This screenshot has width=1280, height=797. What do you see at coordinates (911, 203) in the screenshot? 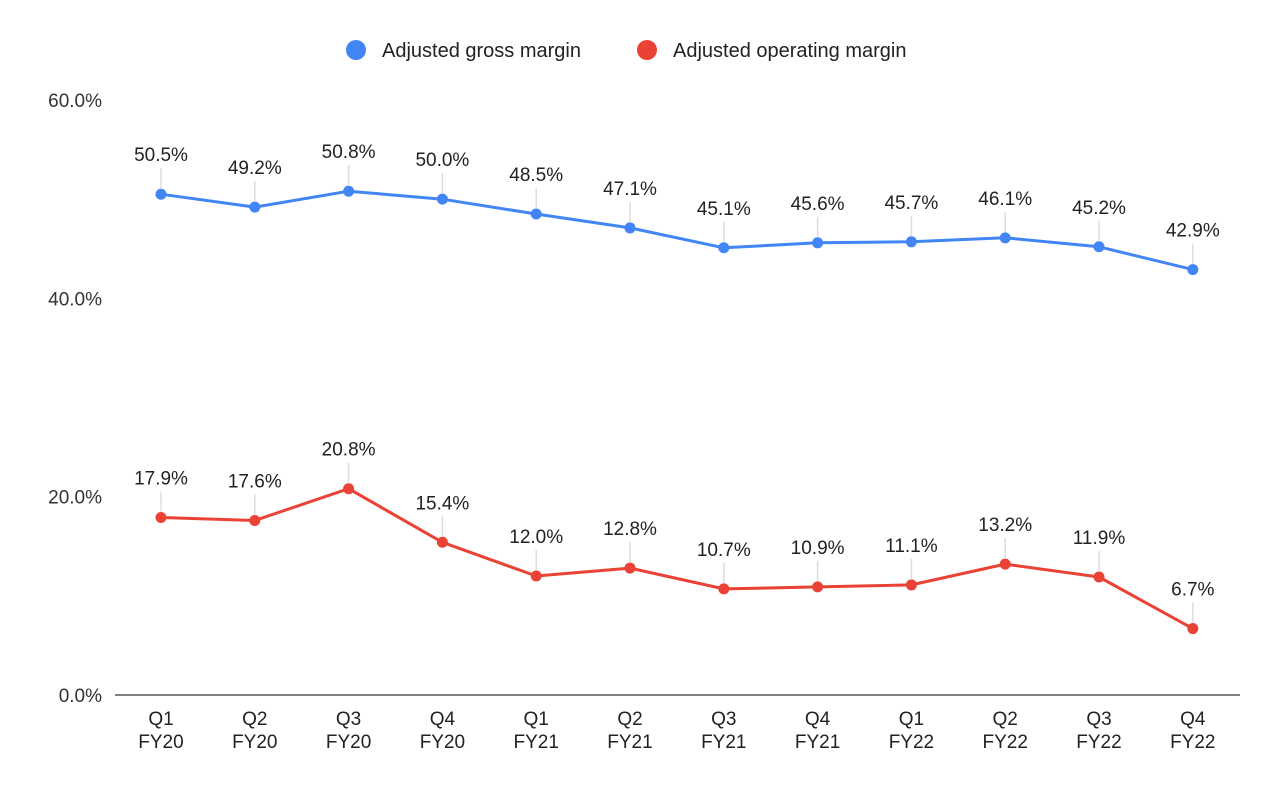
I see `data-label: 45.7%` at bounding box center [911, 203].